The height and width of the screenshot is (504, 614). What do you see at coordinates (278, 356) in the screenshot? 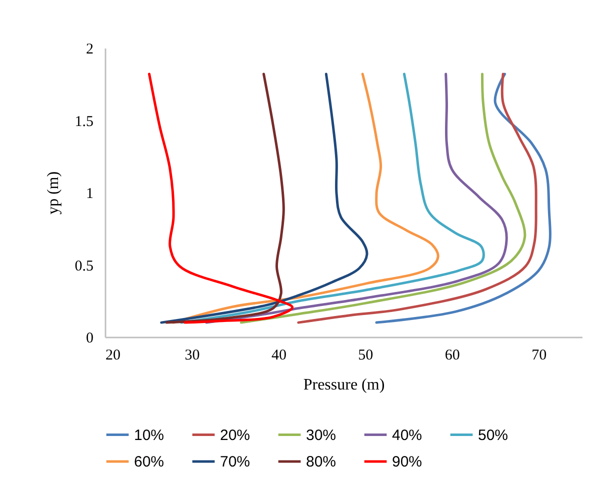
I see `x-tick-label: 40` at bounding box center [278, 356].